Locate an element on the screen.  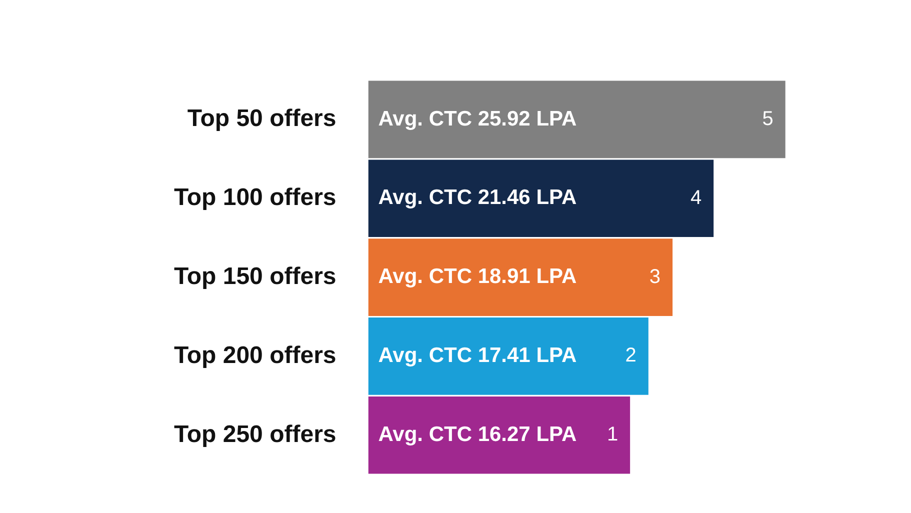
y-tick-label: Top 250 offers is located at coordinates (255, 434).